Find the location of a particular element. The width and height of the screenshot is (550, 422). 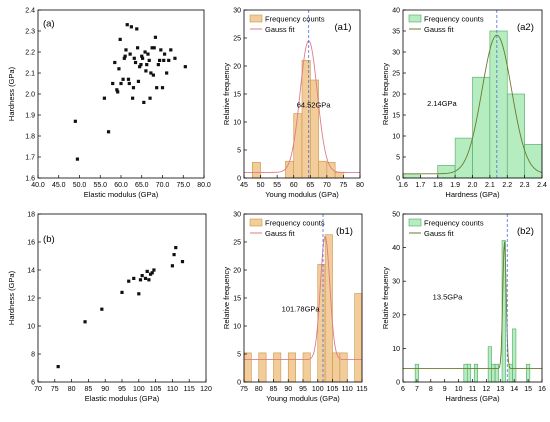

x-tick-label: 45.0 is located at coordinates (59, 185).